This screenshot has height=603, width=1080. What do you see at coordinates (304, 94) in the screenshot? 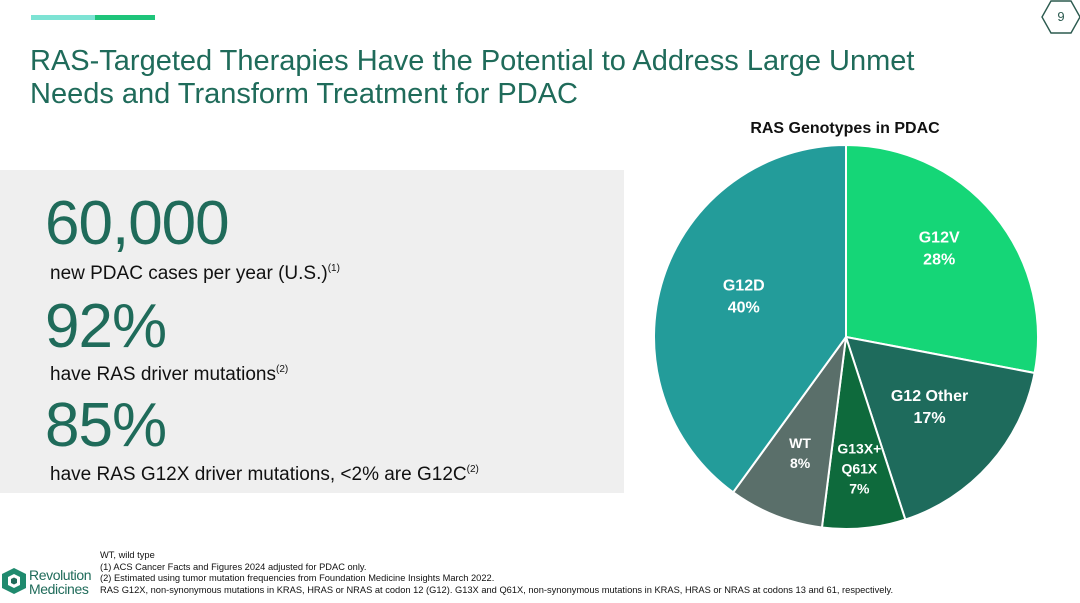
I see `title-line-2: Needs and Transform Treatment for PDAC` at bounding box center [304, 94].